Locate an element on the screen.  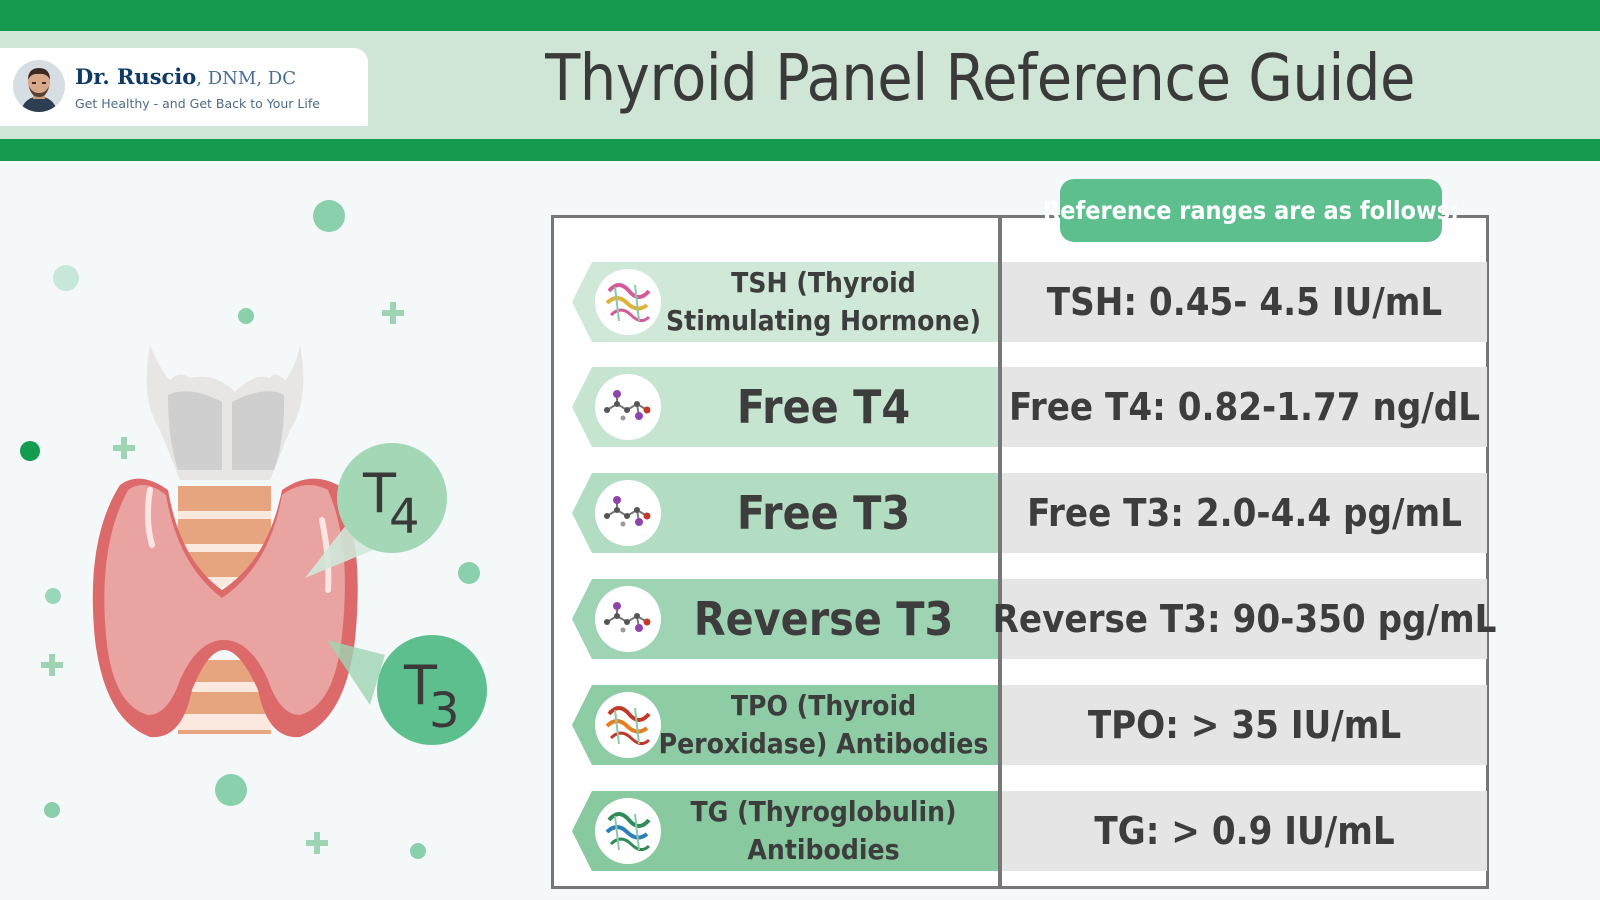
table-row-label: Free T4 is located at coordinates (785, 407).